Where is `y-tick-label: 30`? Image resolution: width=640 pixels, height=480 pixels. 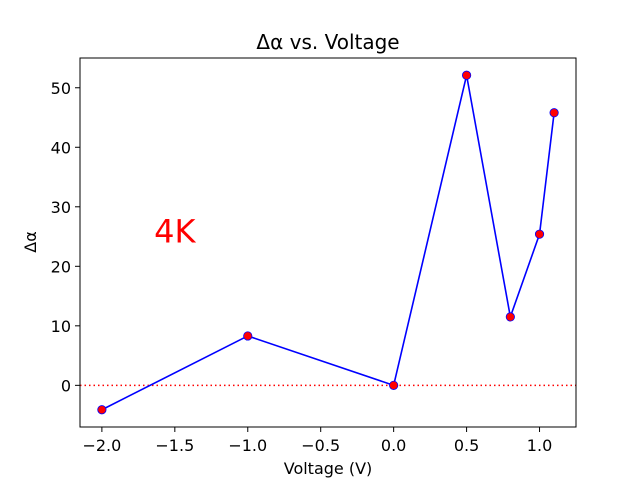 y-tick-label: 30 is located at coordinates (61, 207).